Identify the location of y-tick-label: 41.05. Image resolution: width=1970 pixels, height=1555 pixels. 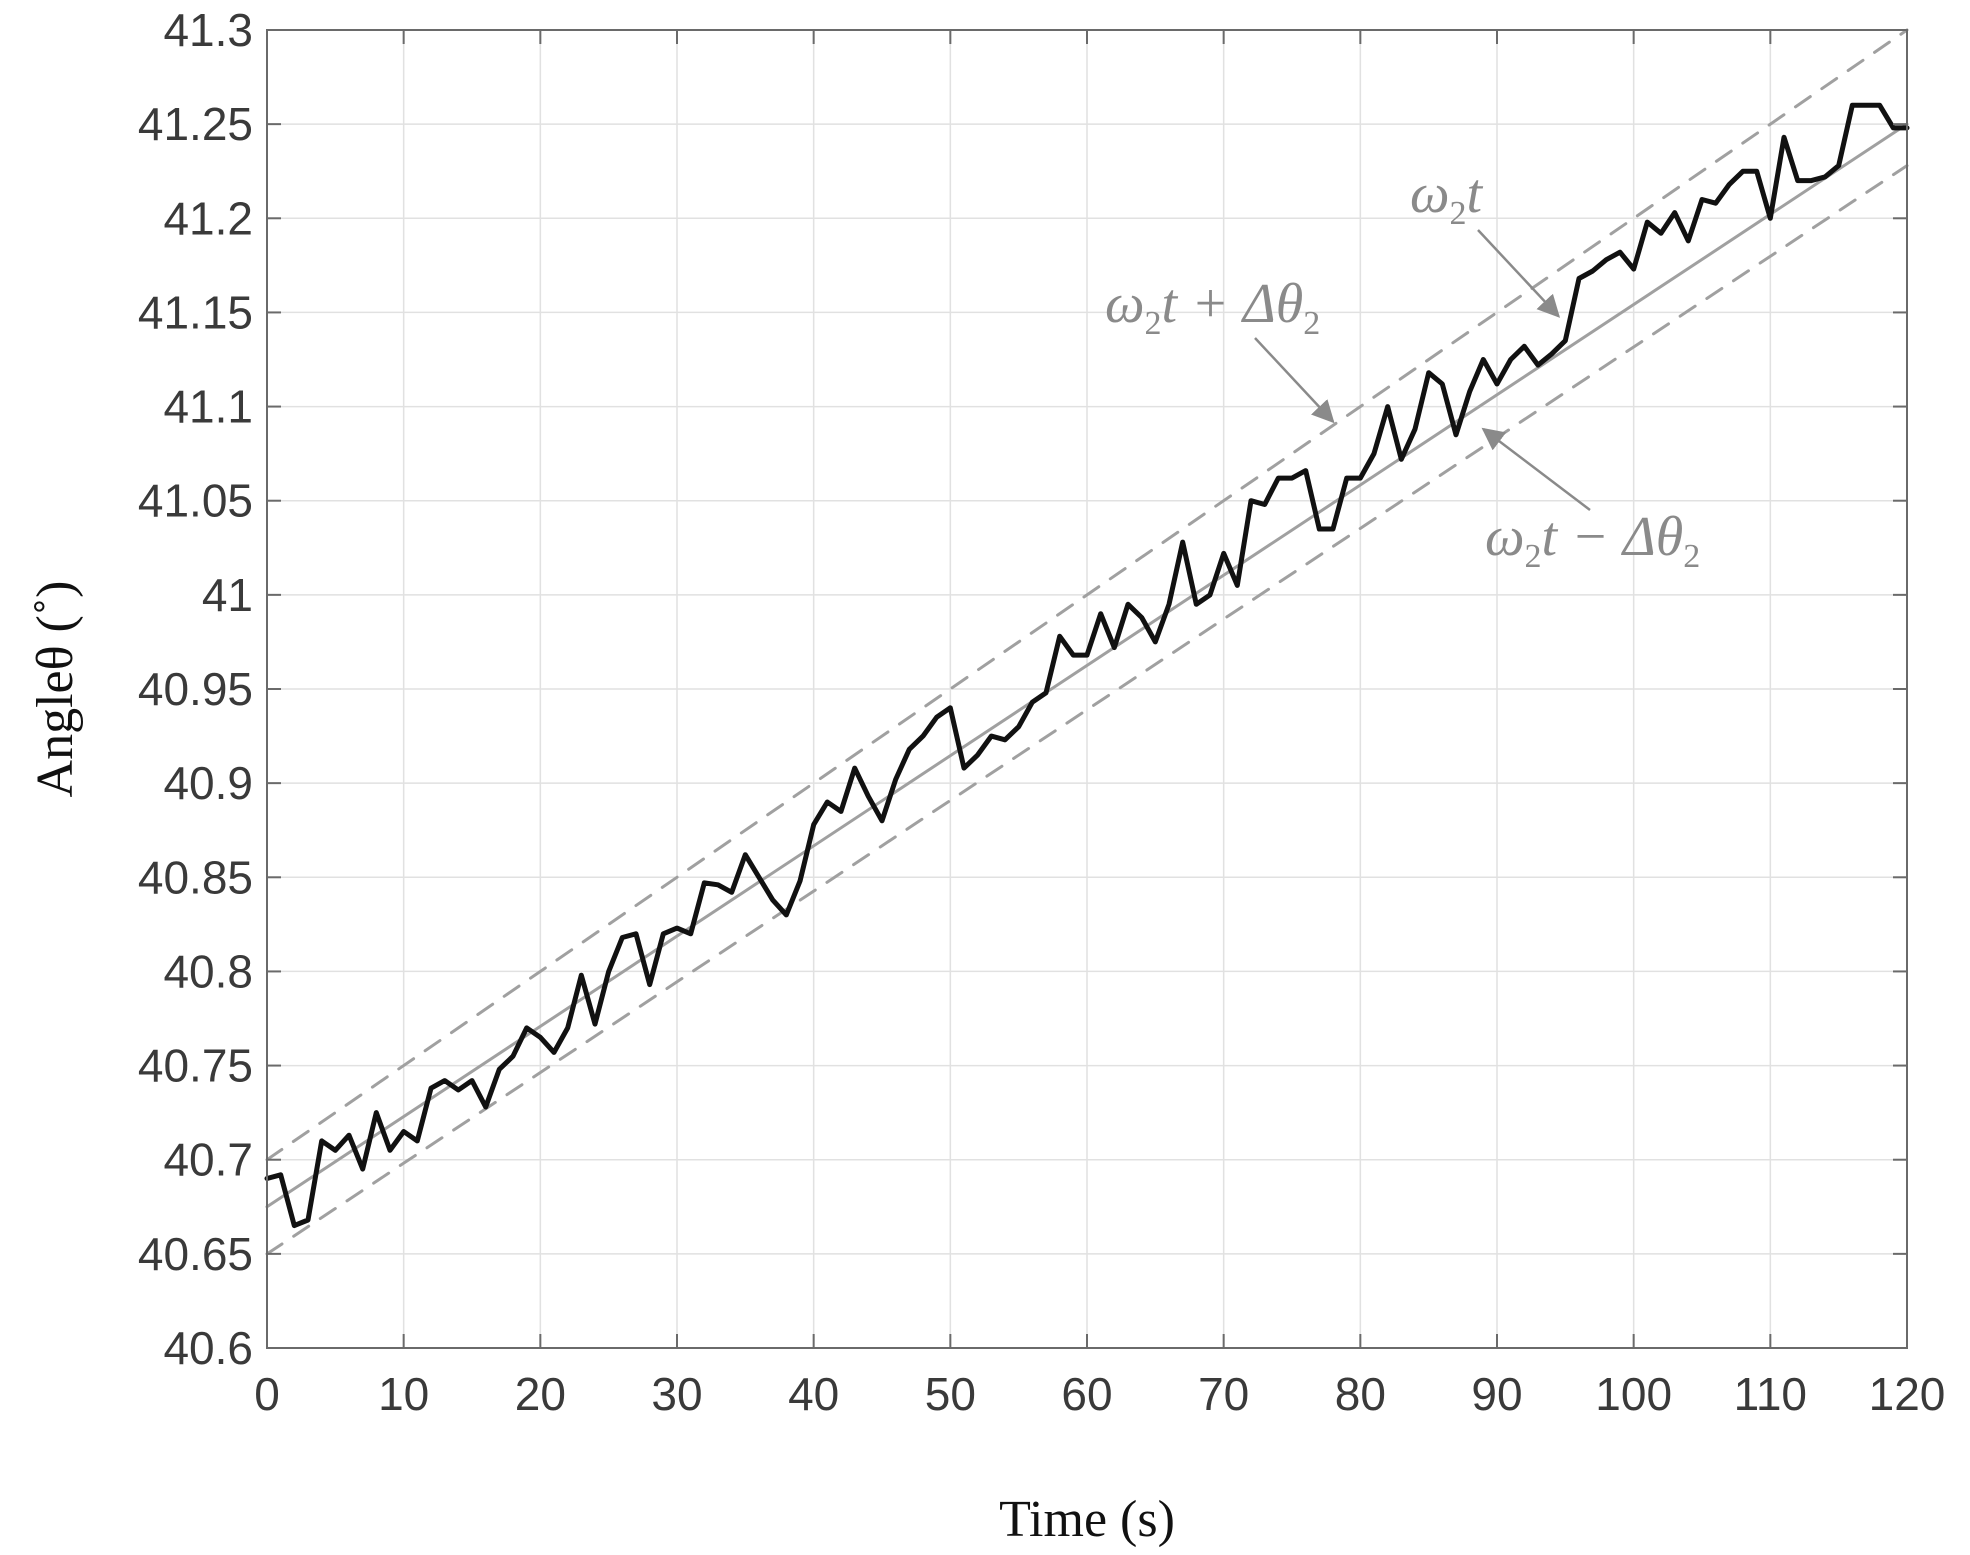
(195, 501).